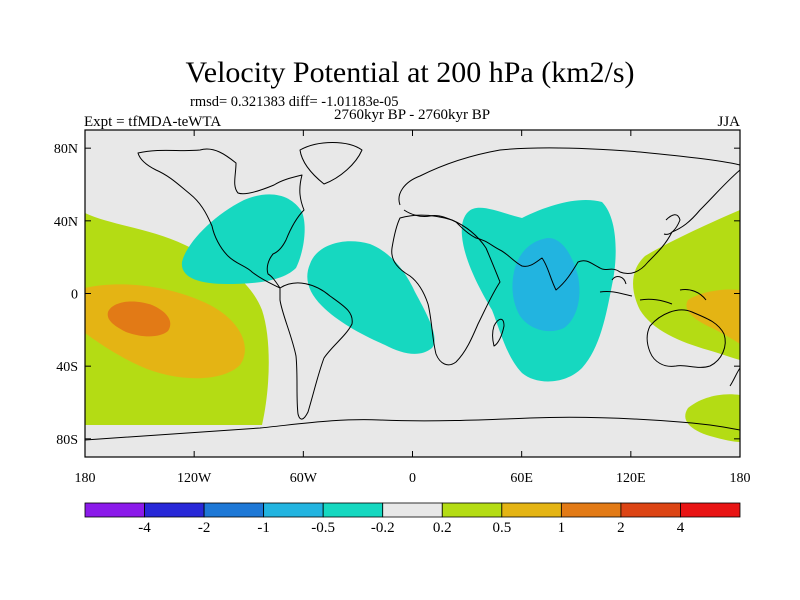 This screenshot has height=600, width=800. I want to click on colorbar-label: -0.2, so click(383, 528).